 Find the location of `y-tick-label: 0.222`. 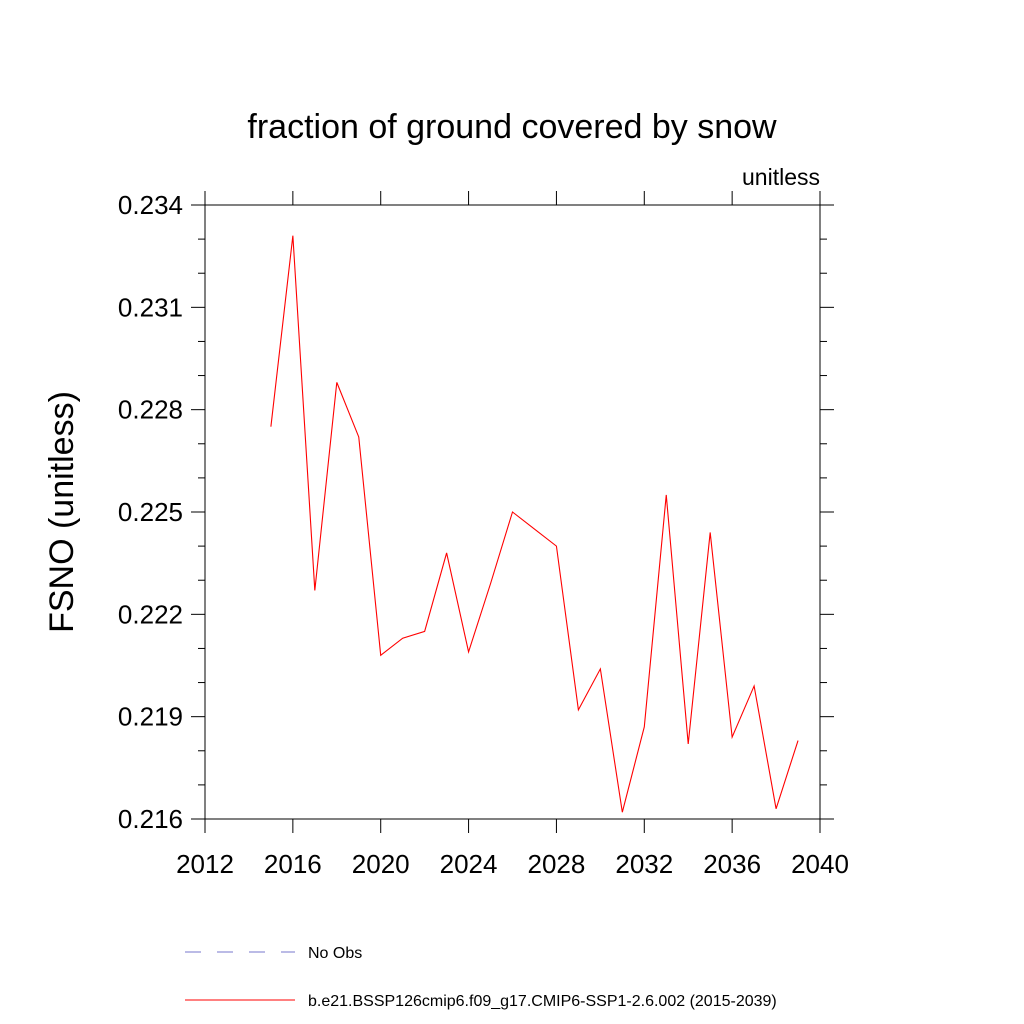

y-tick-label: 0.222 is located at coordinates (150, 614).